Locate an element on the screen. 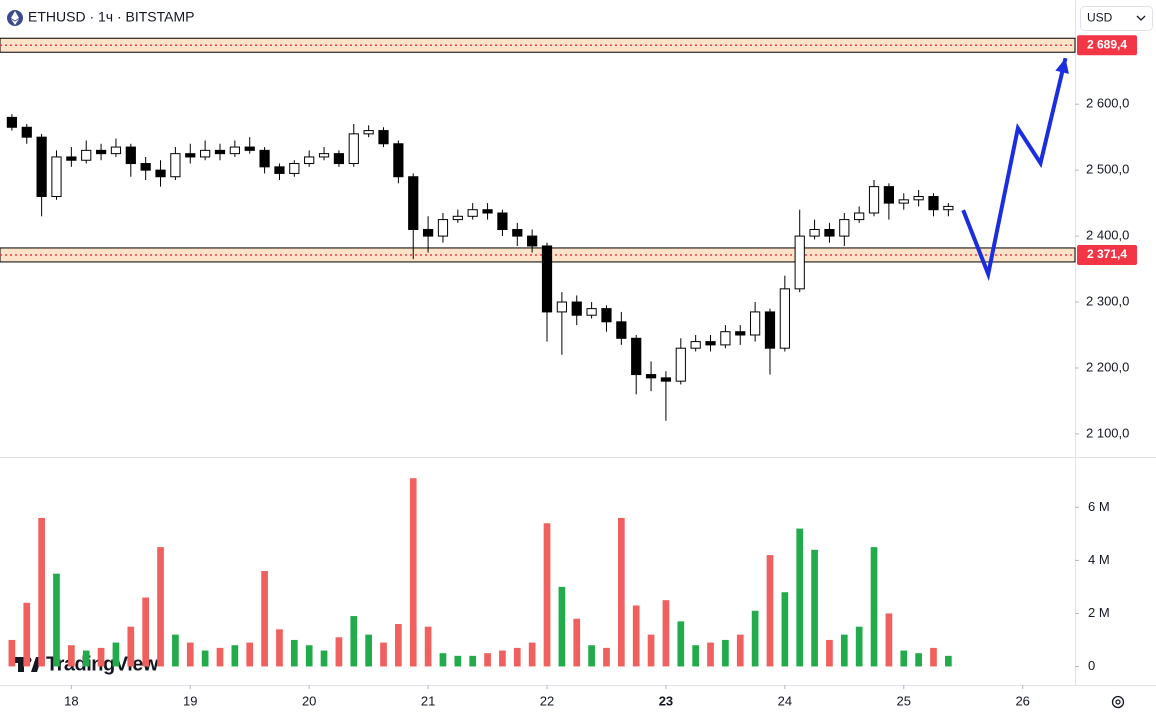 Image resolution: width=1156 pixels, height=720 pixels. x-tick-label: 22 is located at coordinates (547, 700).